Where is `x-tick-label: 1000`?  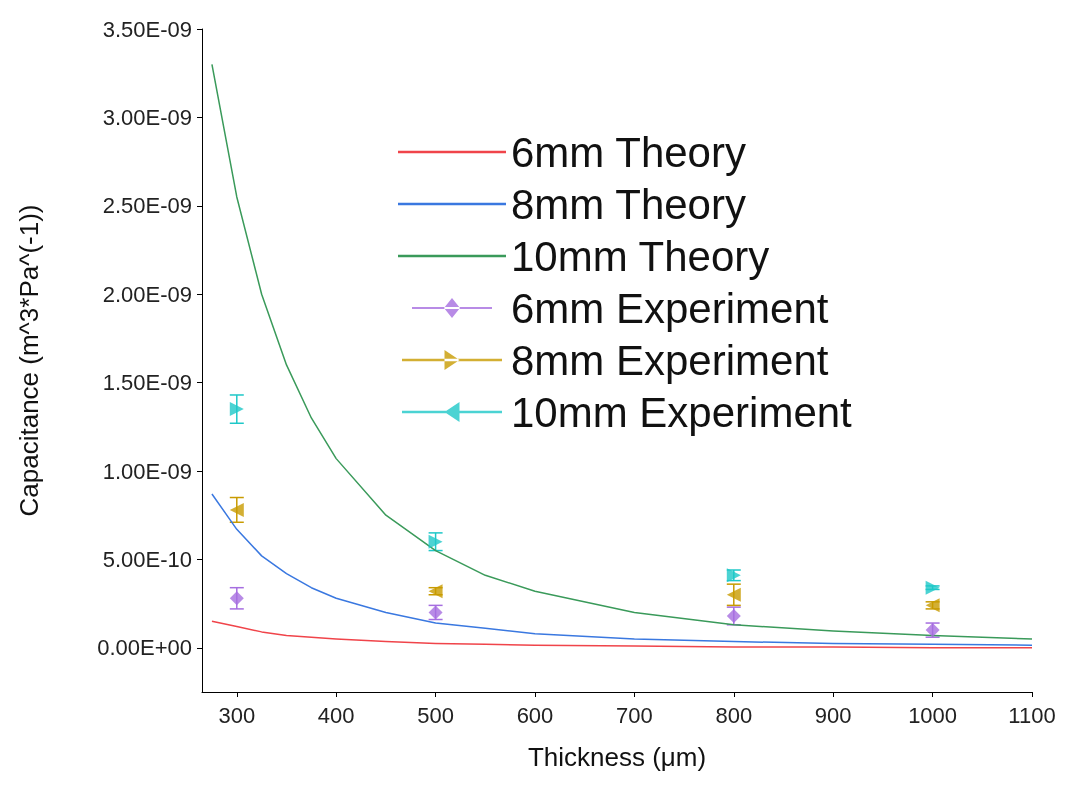 x-tick-label: 1000 is located at coordinates (933, 715).